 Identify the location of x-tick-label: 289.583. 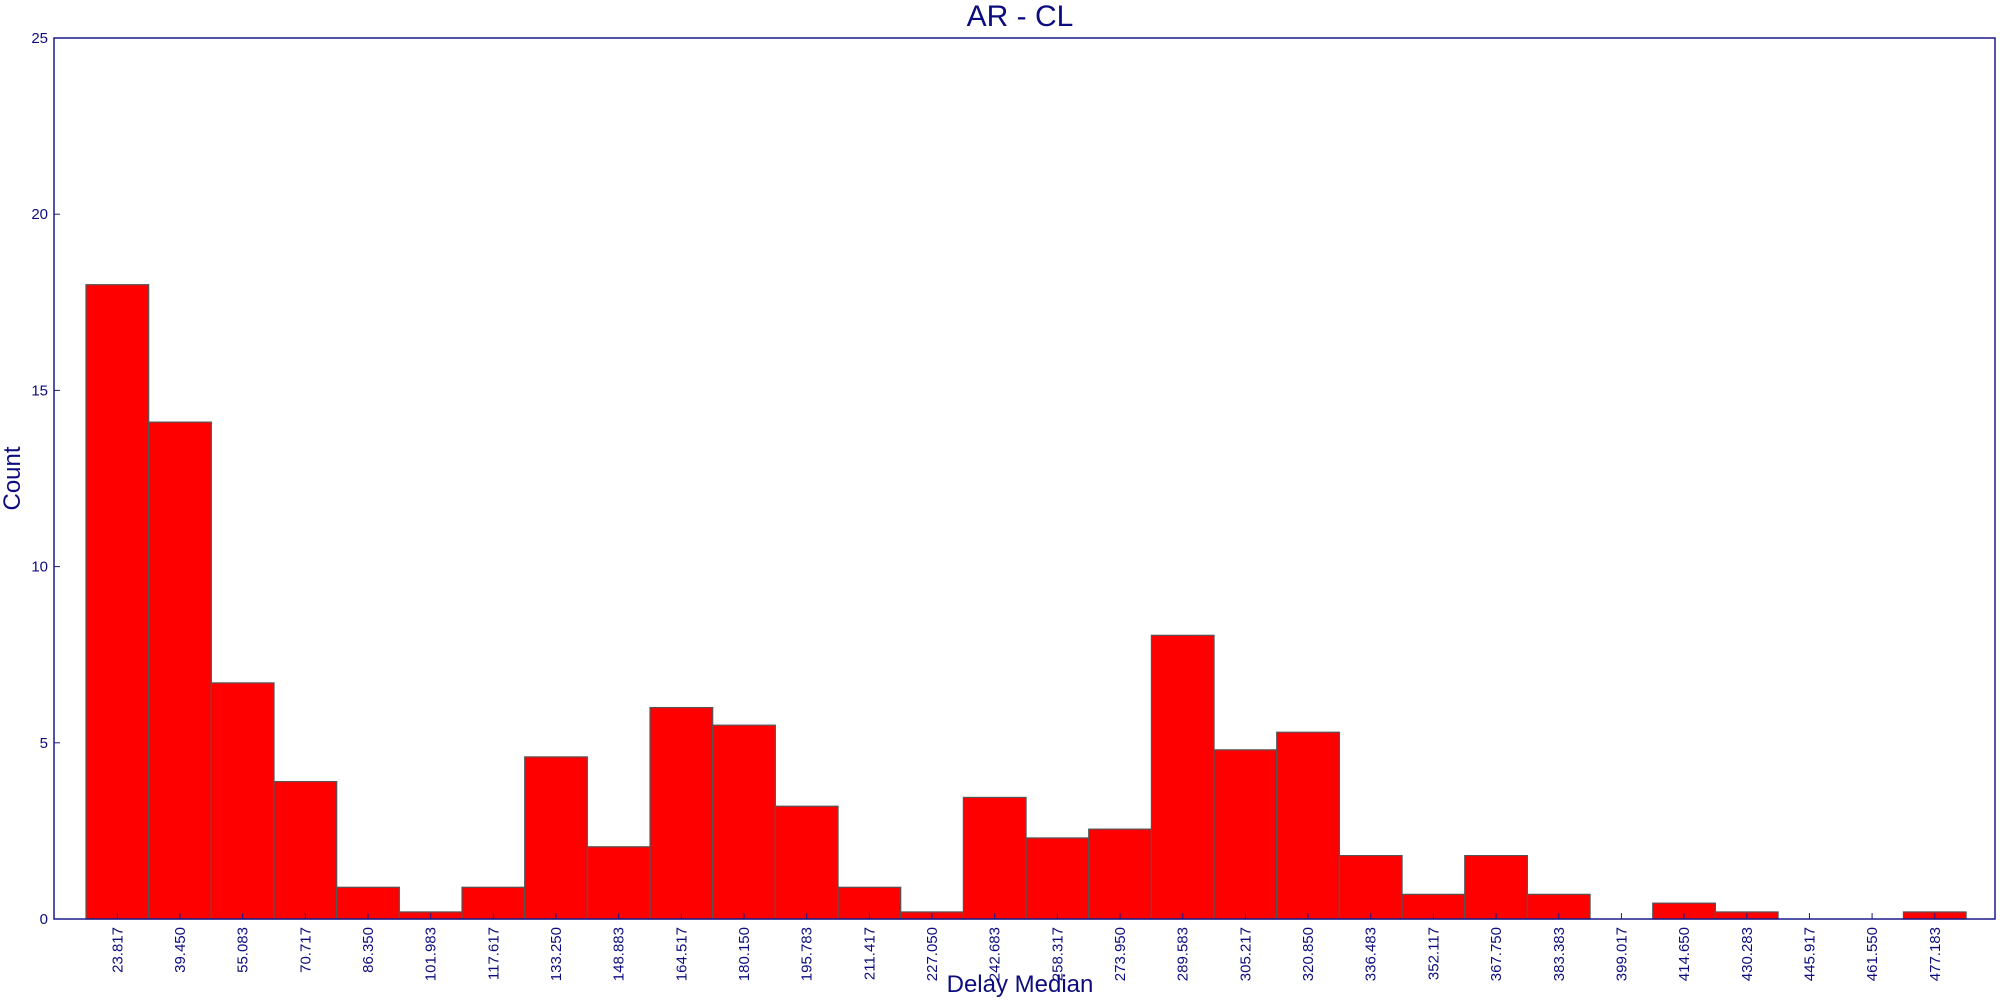
(1183, 954).